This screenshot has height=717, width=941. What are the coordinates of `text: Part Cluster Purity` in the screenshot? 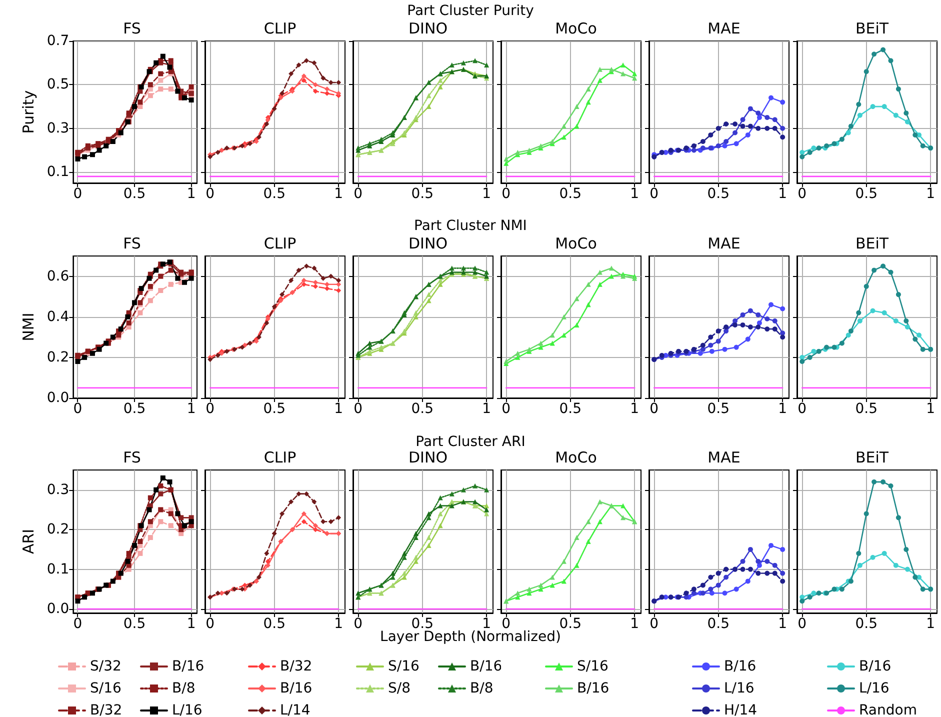 It's located at (470, 11).